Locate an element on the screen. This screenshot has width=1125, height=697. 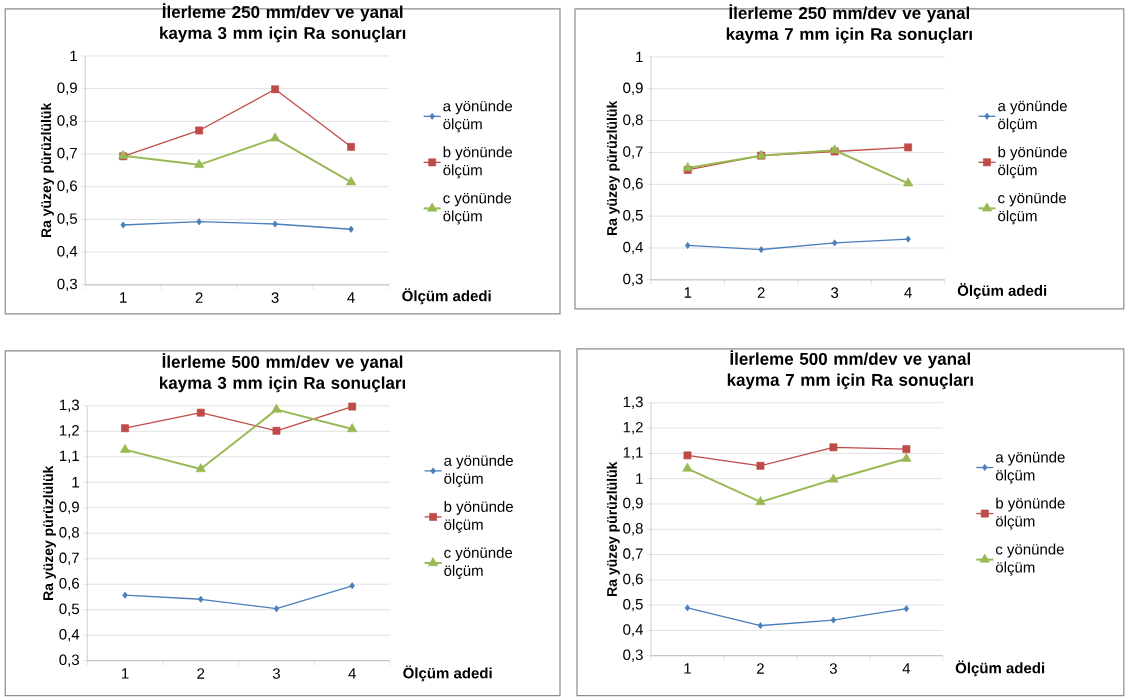
chart-title: İlerleme 250 mm/dev ve yanal kayma 7 mm için Ra sonuçları is located at coordinates (849, 24).